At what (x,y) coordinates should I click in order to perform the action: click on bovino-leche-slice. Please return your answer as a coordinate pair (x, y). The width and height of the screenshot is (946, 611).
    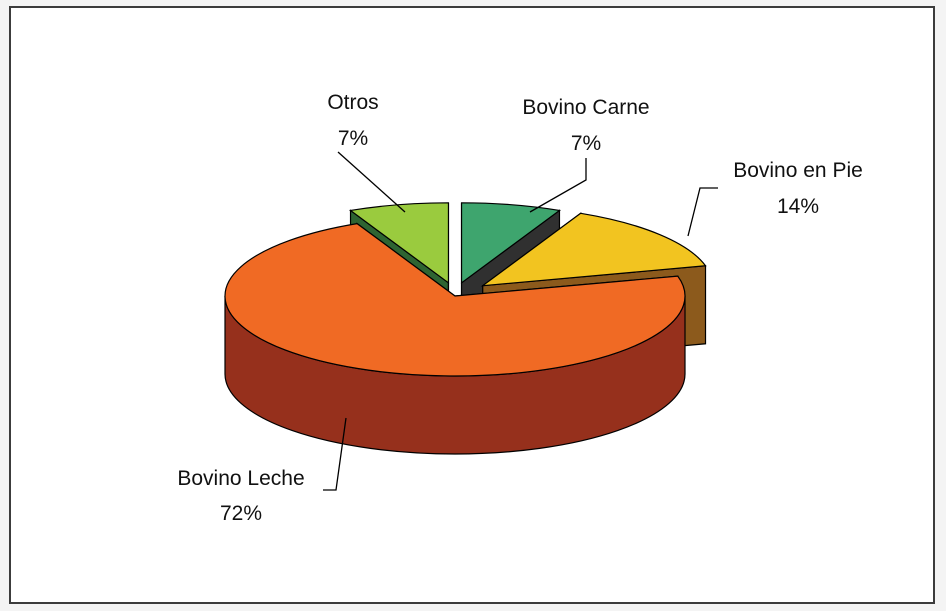
    Looking at the image, I should click on (455, 299).